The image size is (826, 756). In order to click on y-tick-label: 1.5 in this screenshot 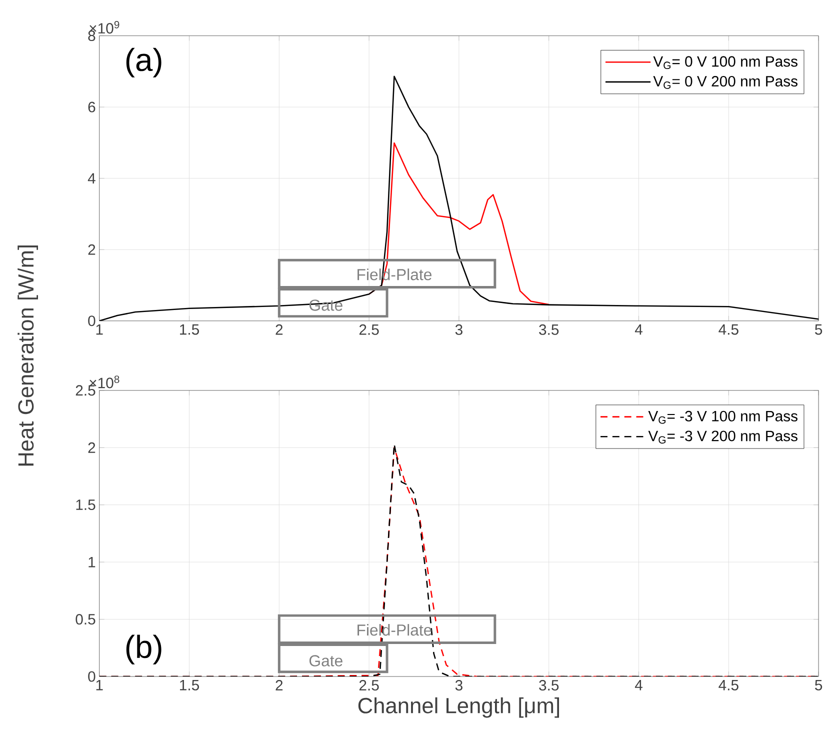, I will do `click(86, 505)`.